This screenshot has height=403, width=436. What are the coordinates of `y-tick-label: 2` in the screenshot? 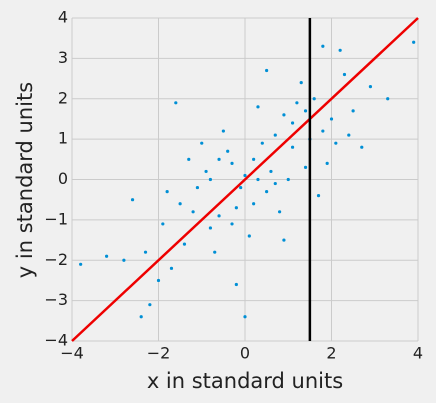 It's located at (63, 97).